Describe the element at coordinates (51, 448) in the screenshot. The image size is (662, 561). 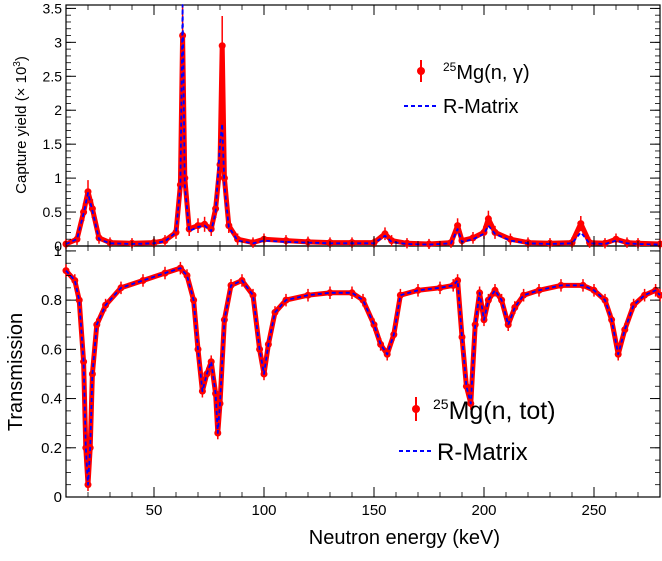
I see `bottom-y-tick-label: 0.2` at that location.